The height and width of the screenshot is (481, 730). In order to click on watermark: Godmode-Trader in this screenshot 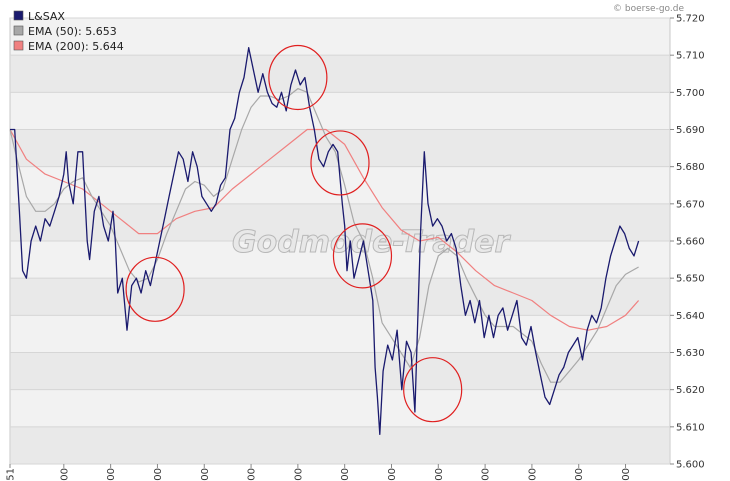, I will do `click(371, 242)`.